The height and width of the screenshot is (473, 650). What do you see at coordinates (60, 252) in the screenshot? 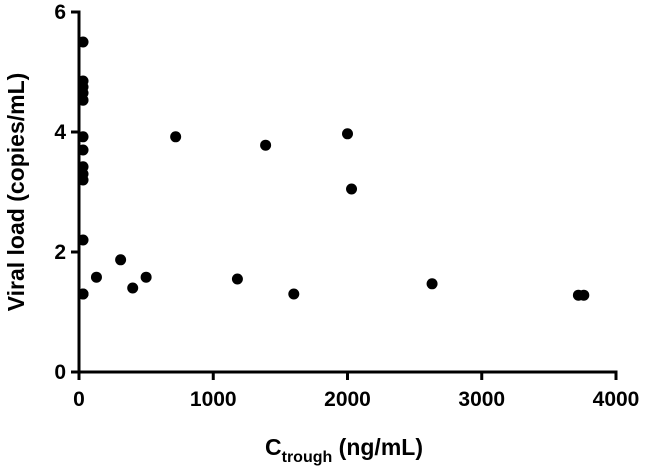
I see `y-tick-label: 2` at bounding box center [60, 252].